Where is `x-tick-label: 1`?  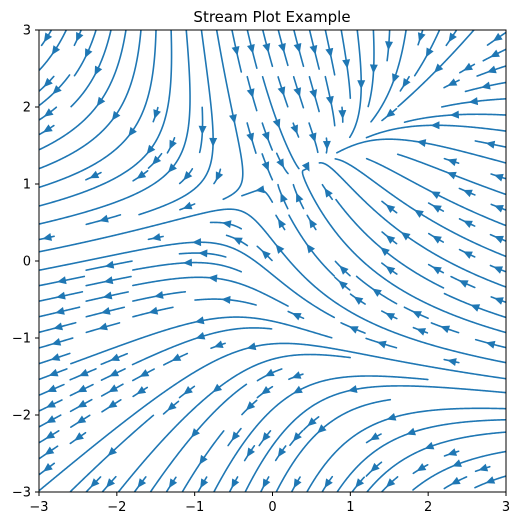 x-tick-label: 1 is located at coordinates (350, 507).